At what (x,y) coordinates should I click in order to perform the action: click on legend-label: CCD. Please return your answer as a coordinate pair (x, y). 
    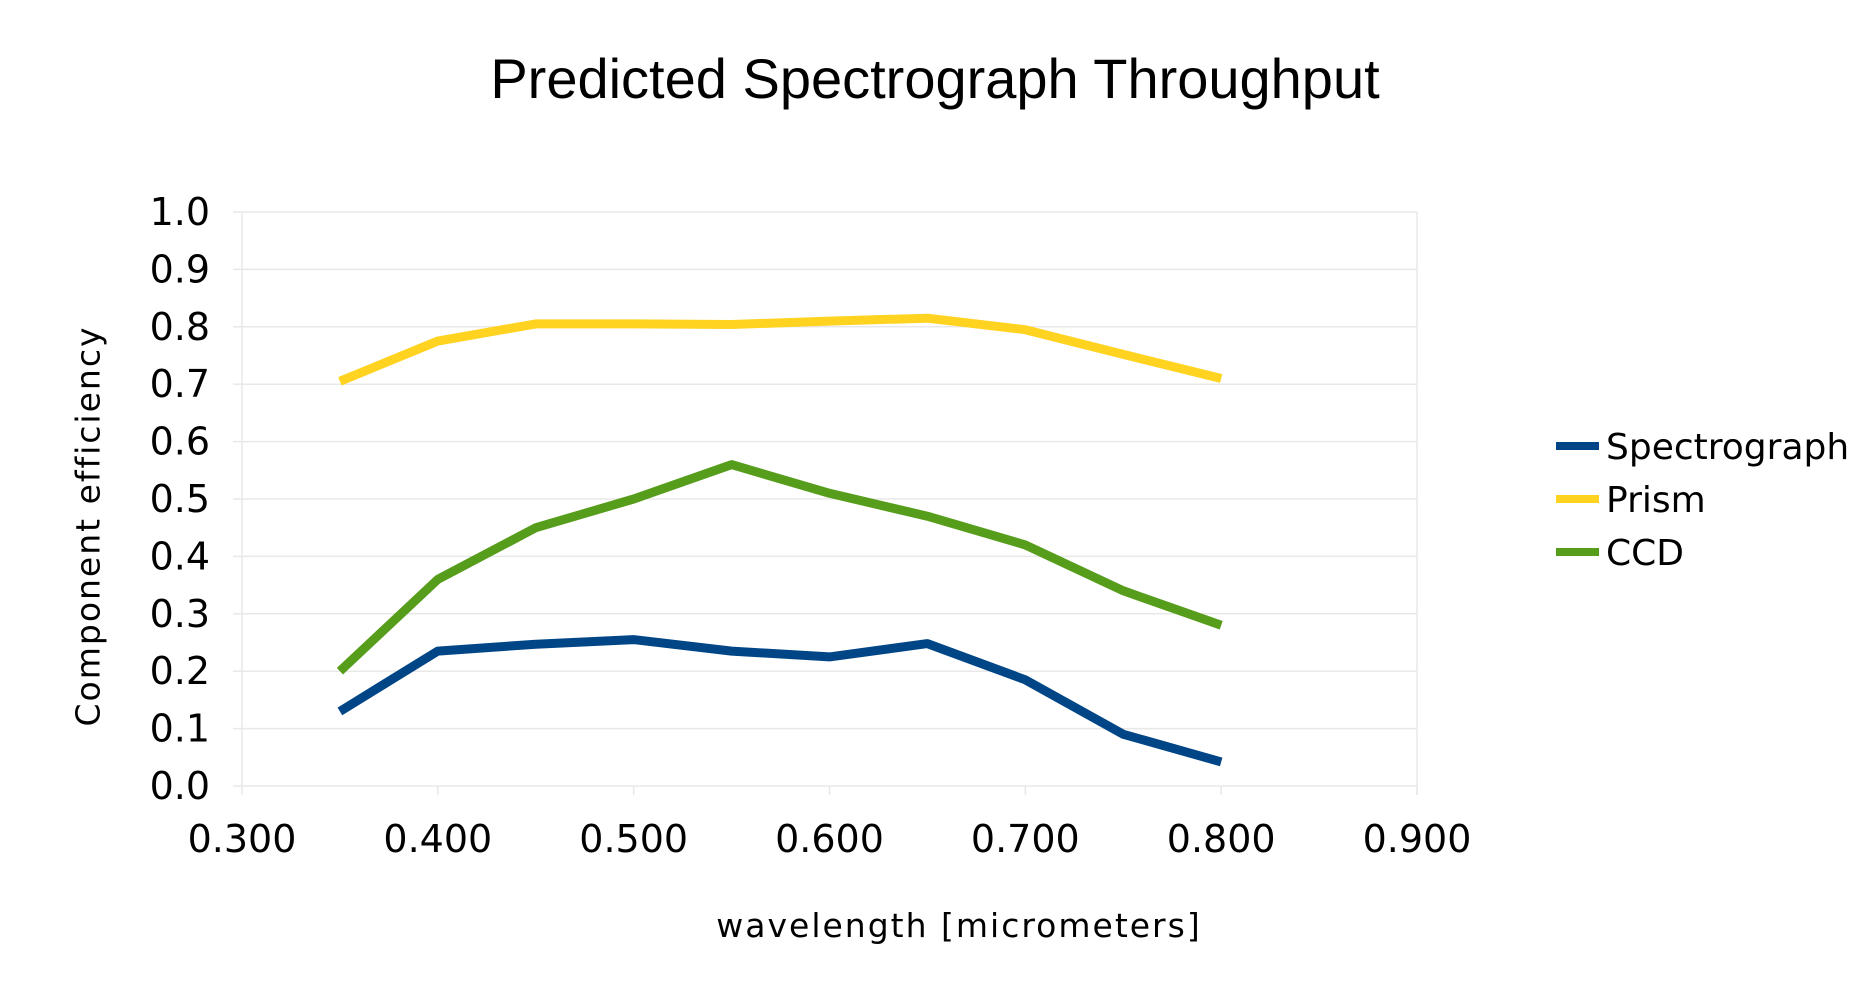
    Looking at the image, I should click on (1645, 553).